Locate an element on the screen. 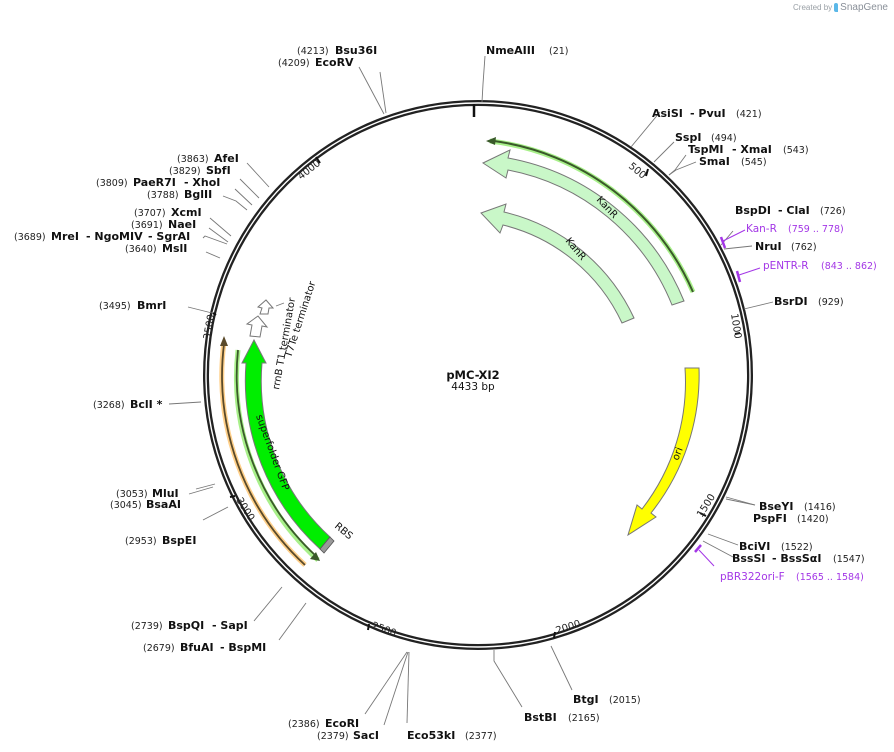 This screenshot has height=752, width=894. site-bsrdi-pos: (929) is located at coordinates (831, 302).